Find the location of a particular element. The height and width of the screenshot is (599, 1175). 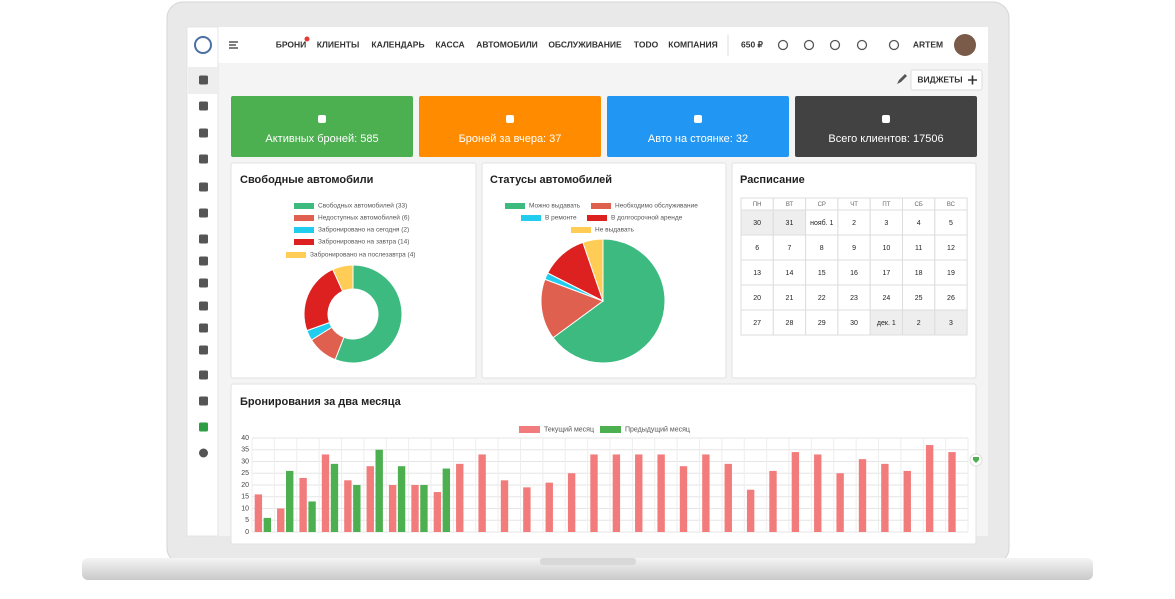

legend-label: Забронировано на послезавтра (4) is located at coordinates (362, 255).